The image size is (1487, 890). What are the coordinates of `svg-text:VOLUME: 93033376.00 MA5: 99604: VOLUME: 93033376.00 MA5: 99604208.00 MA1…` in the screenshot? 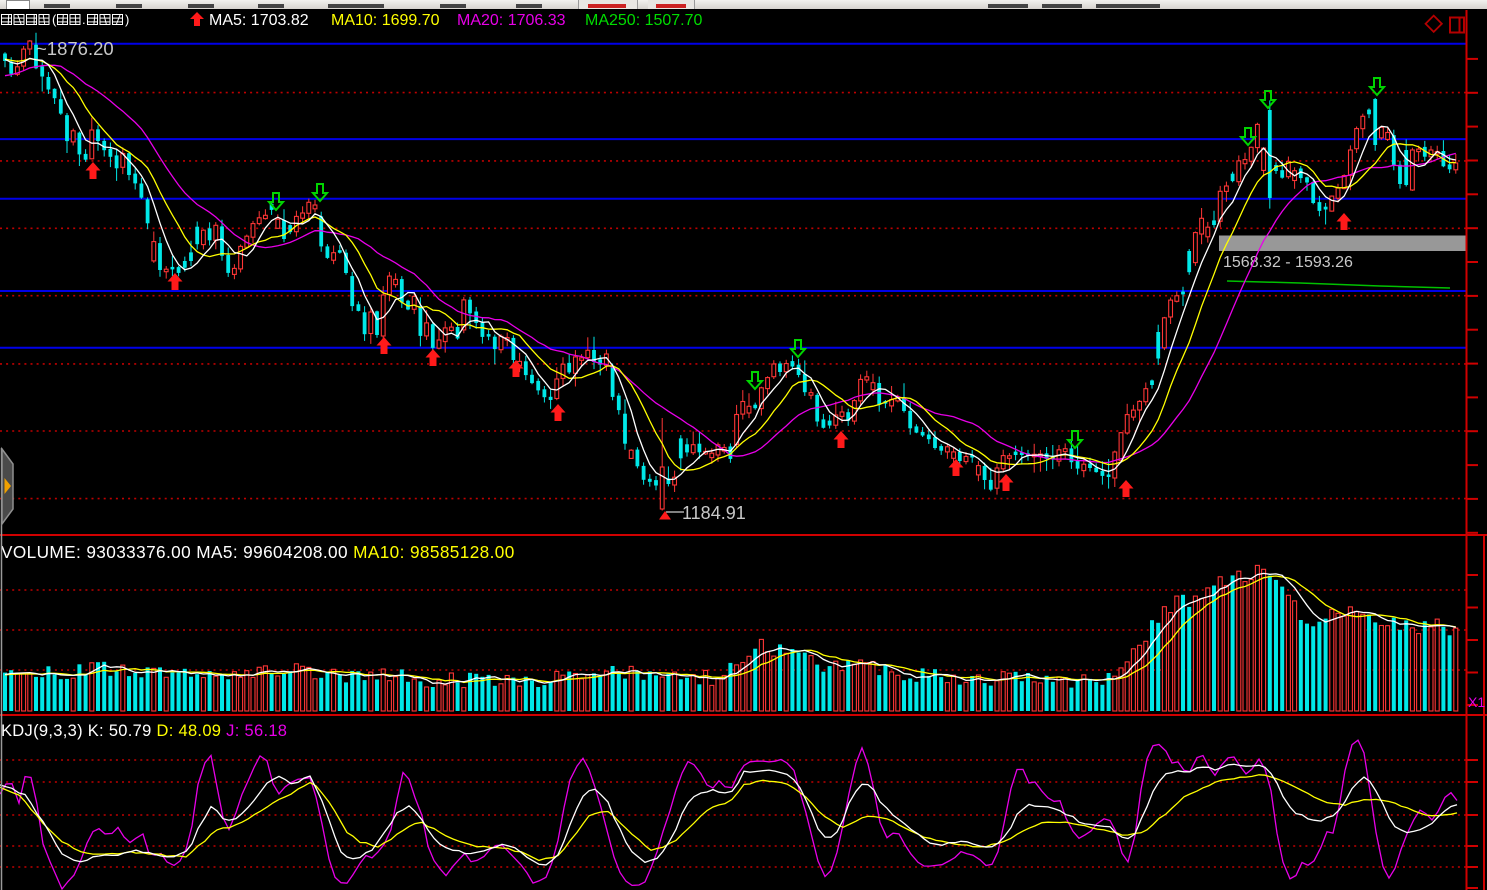 It's located at (258, 552).